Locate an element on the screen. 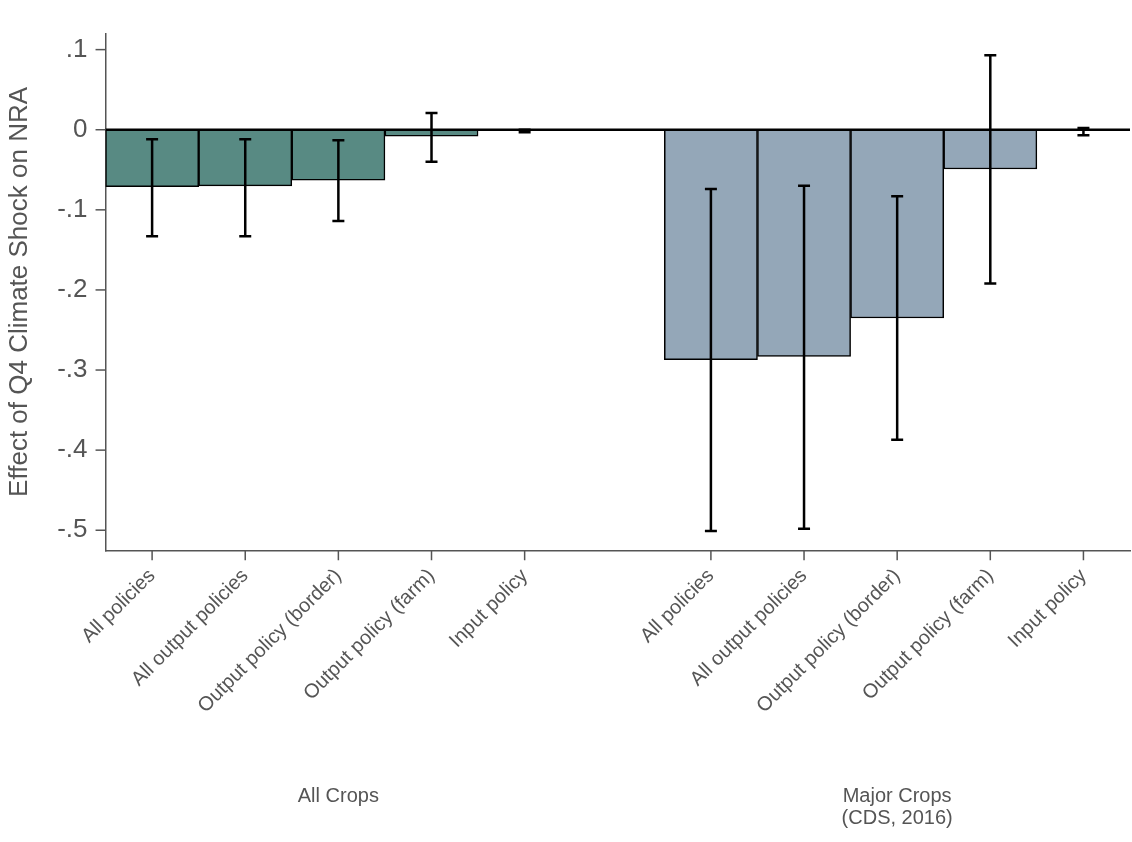  y-tick-label: 0 is located at coordinates (80, 127).